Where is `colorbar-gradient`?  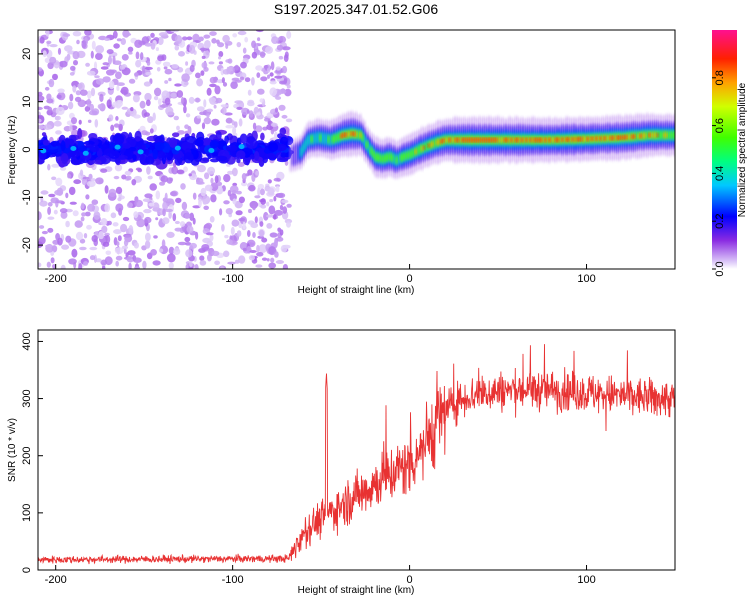
colorbar-gradient is located at coordinates (724, 149).